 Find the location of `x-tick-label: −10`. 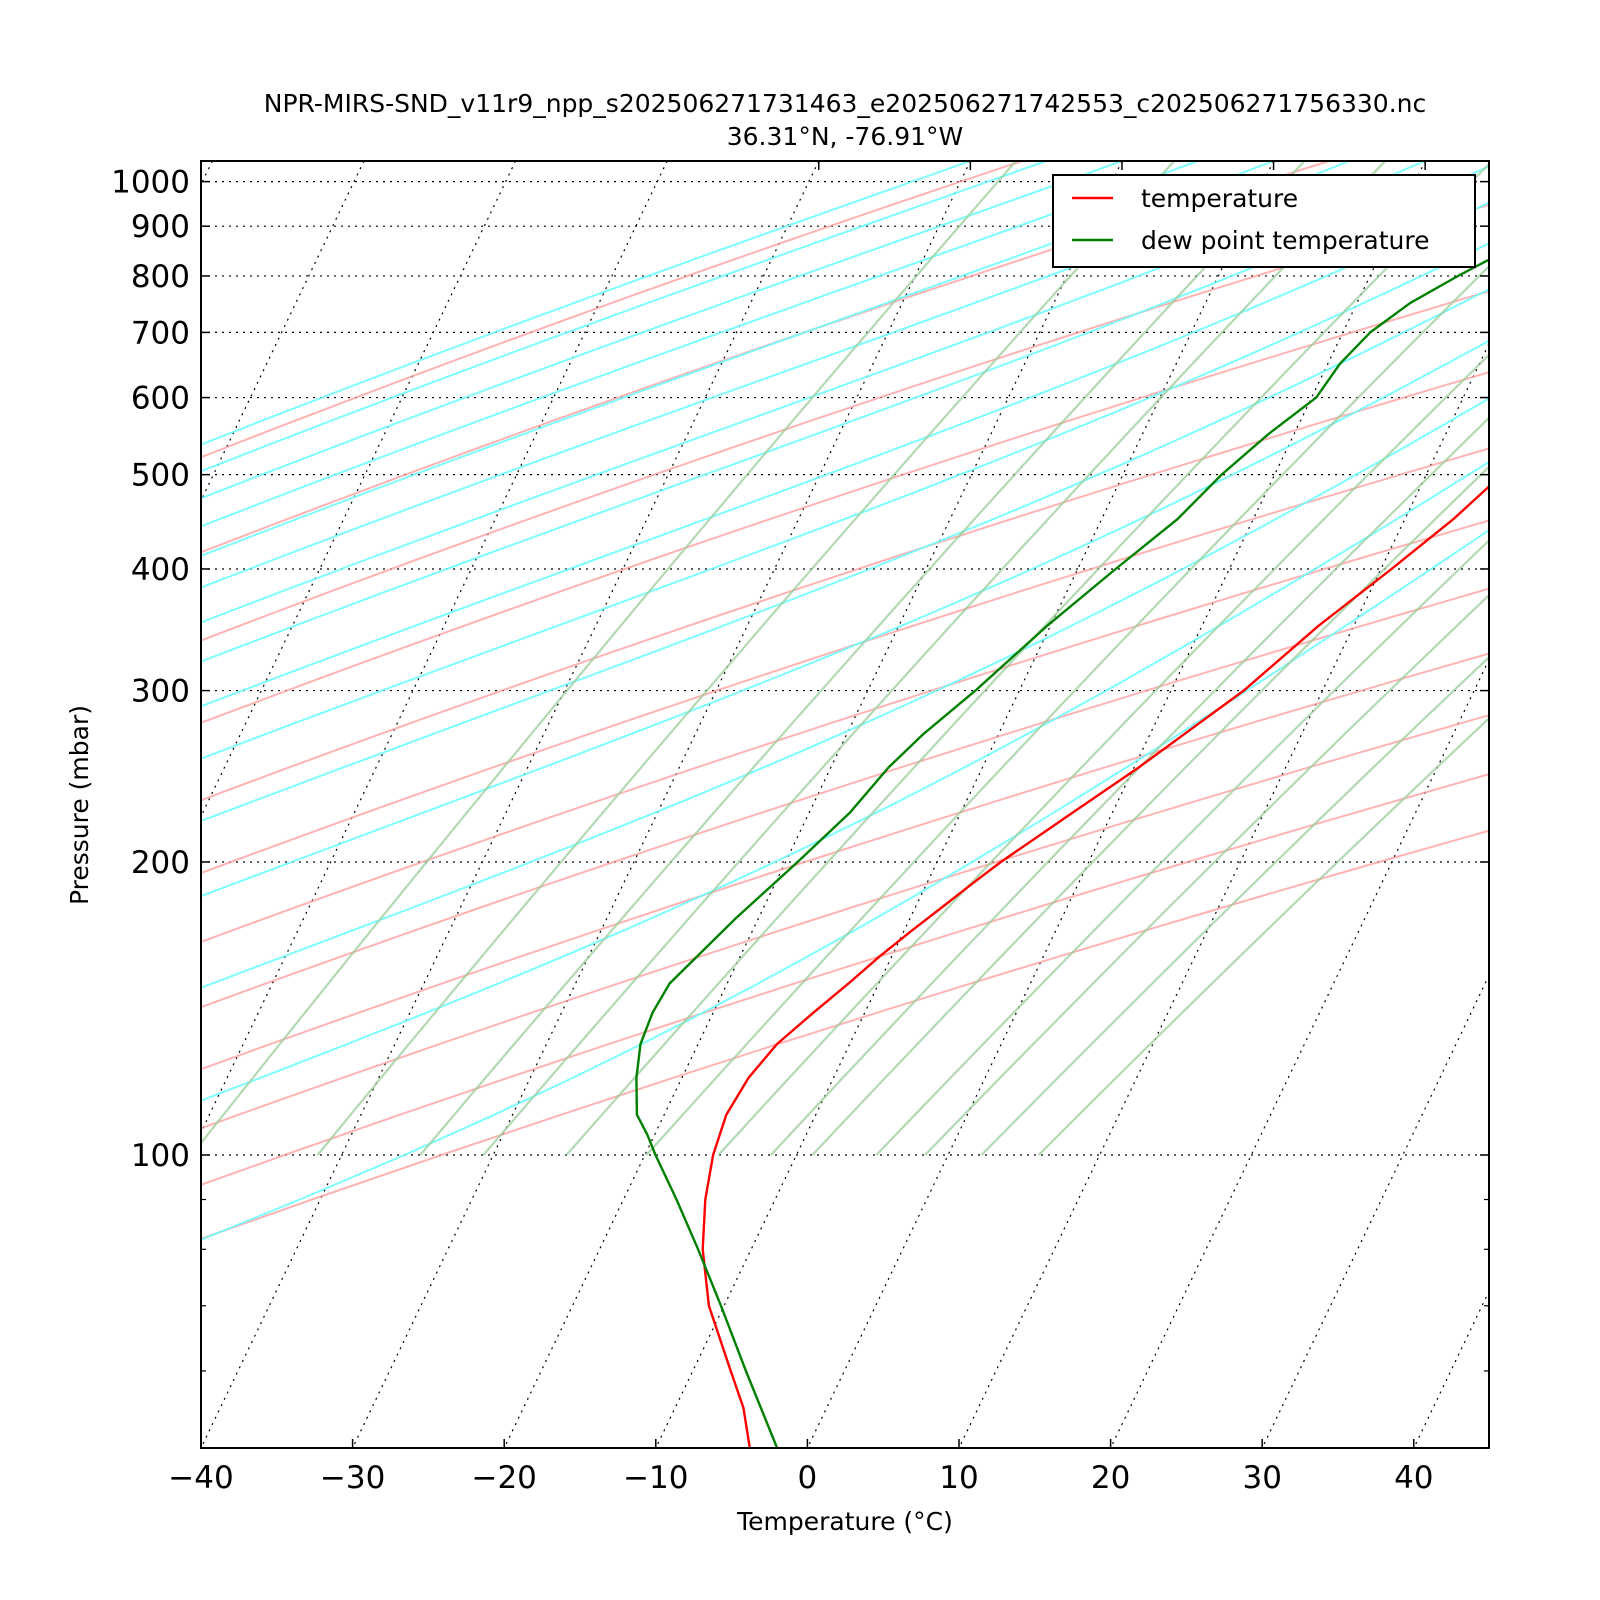

x-tick-label: −10 is located at coordinates (655, 1478).